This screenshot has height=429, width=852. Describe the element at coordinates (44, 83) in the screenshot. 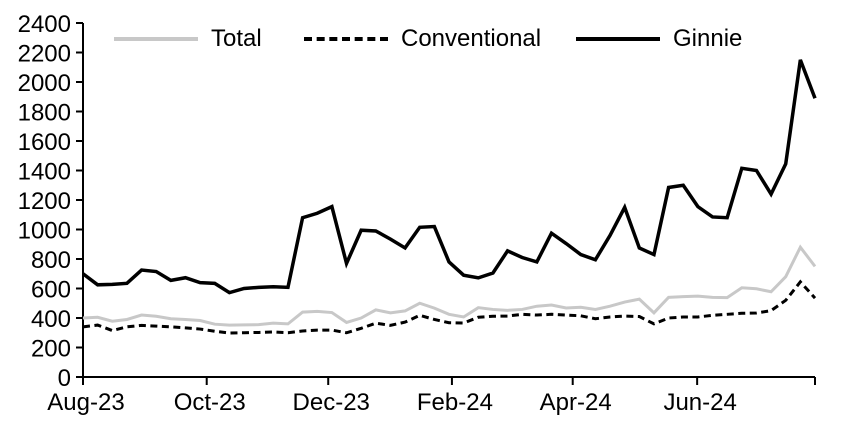

I see `y-axis-tick-label: 2000` at that location.